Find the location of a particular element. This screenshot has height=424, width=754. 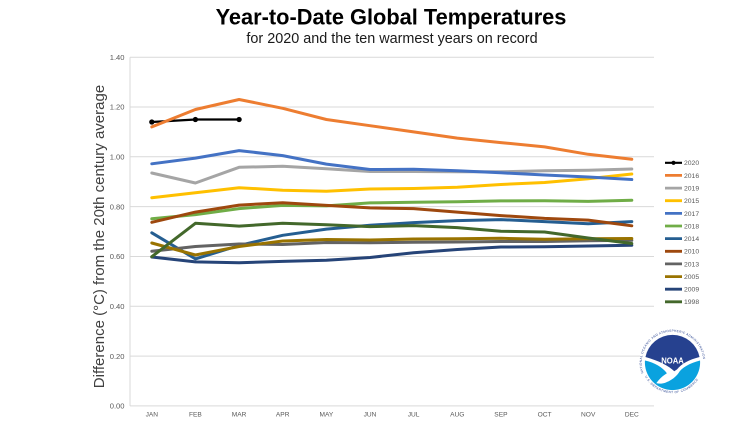

svg-text: JUL is located at coordinates (414, 415).